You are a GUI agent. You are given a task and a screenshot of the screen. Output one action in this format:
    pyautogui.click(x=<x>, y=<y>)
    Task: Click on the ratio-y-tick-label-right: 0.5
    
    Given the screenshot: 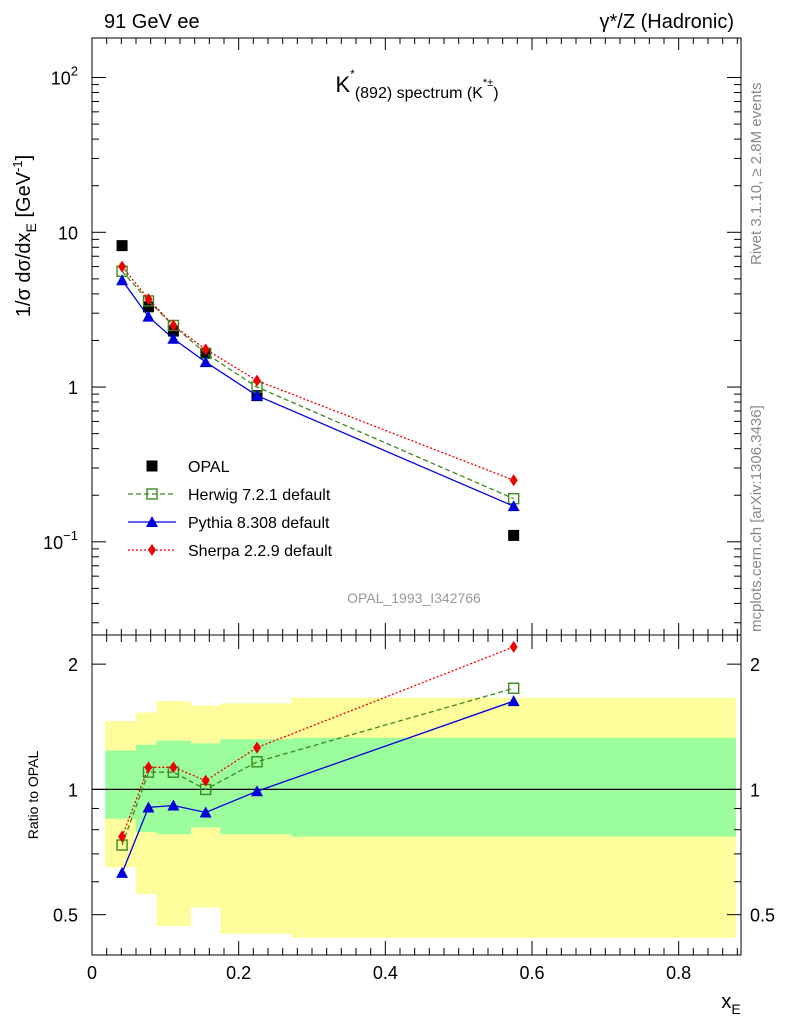 What is the action you would take?
    pyautogui.click(x=762, y=916)
    